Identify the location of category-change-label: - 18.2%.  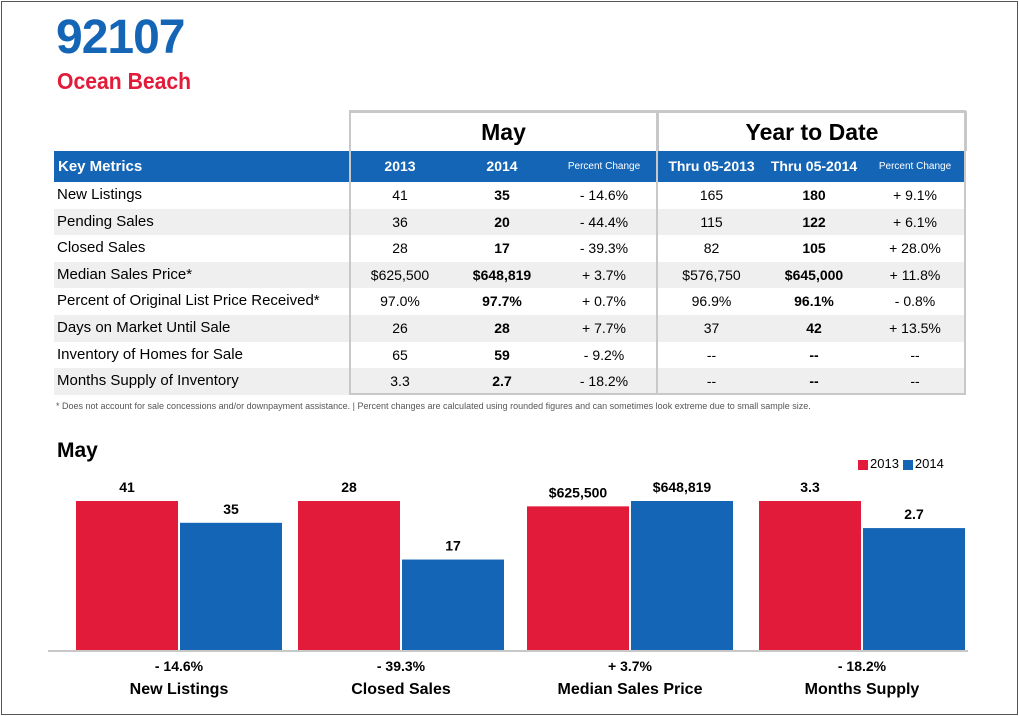
(862, 666).